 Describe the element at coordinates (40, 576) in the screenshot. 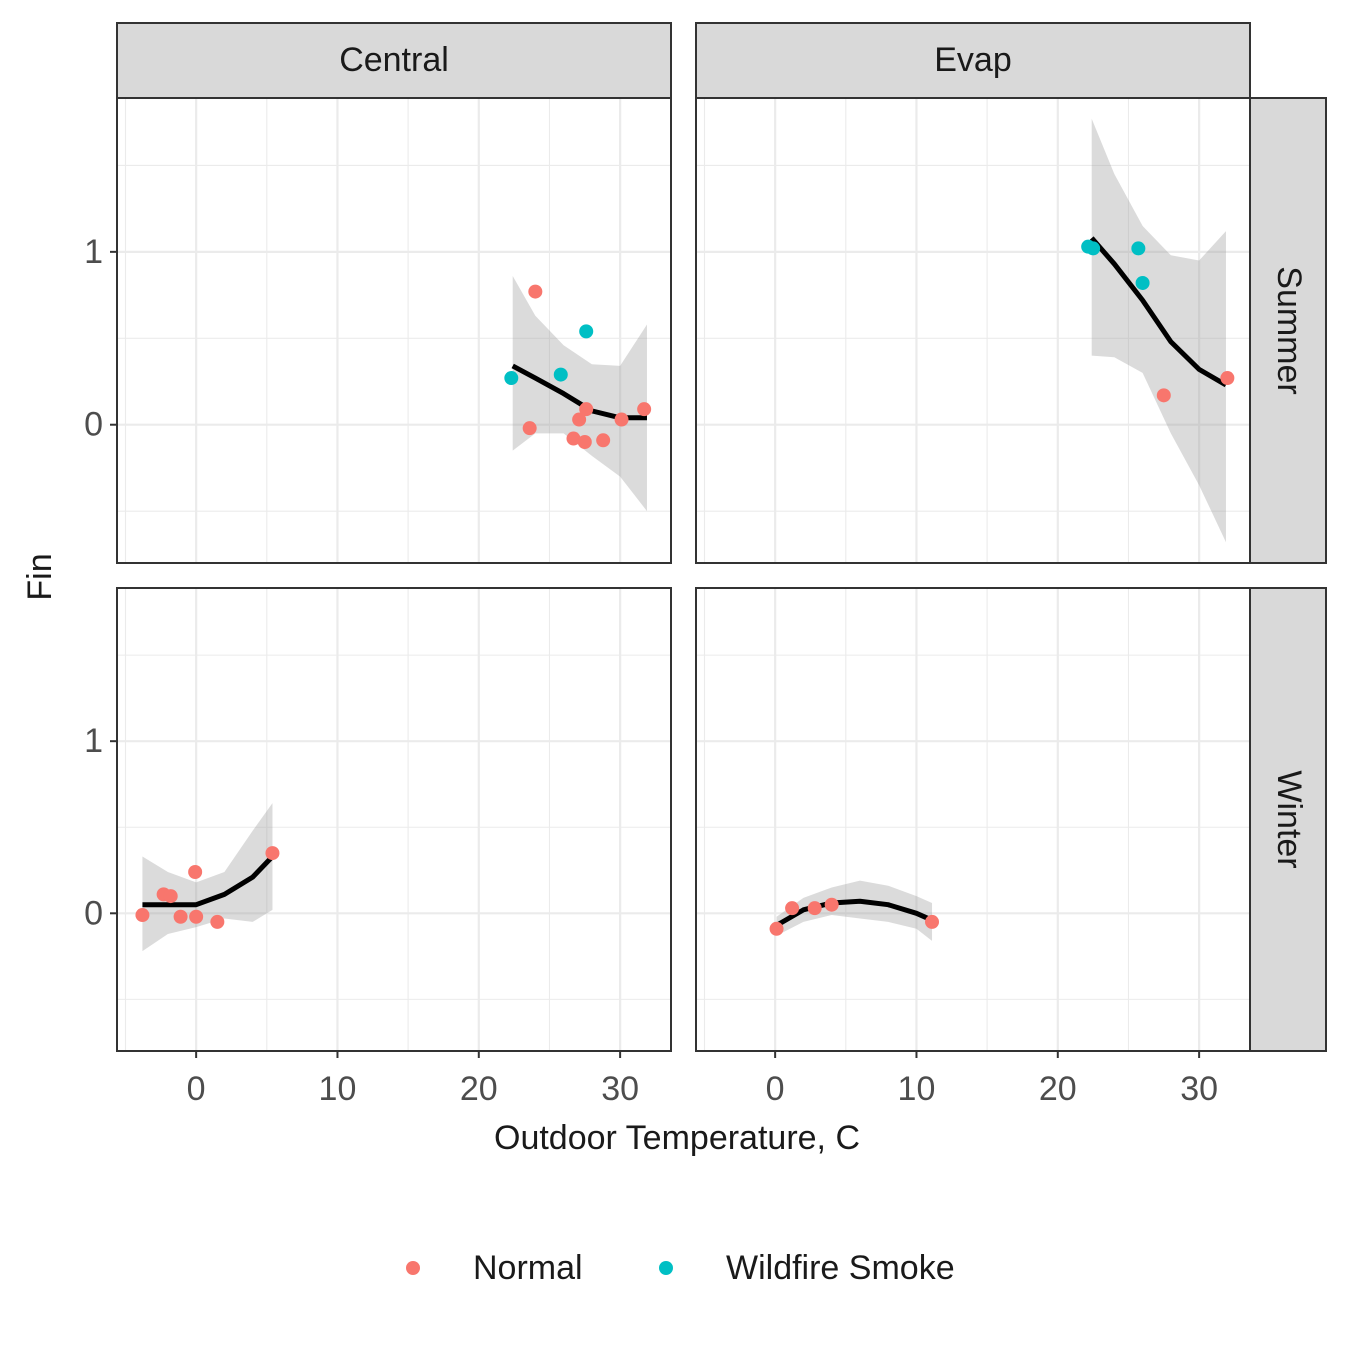

I see `y-axis-label: Fin` at that location.